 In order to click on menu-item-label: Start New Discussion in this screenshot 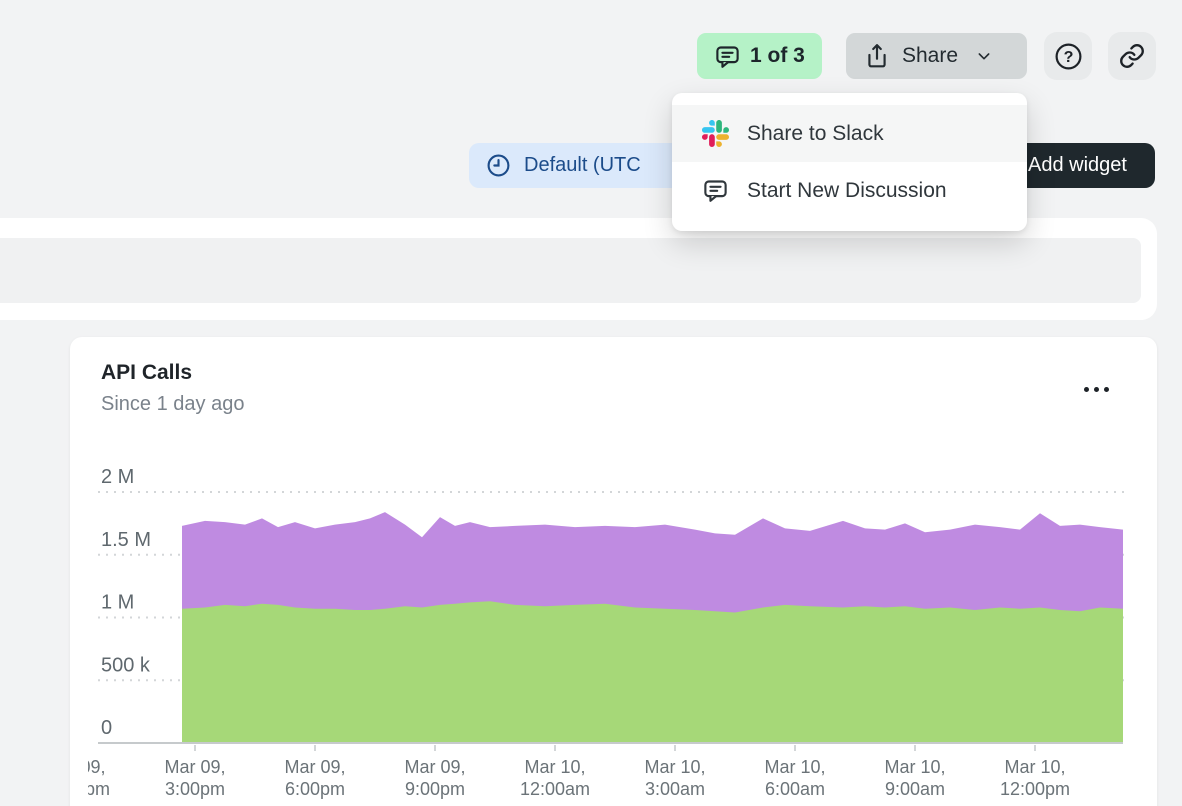, I will do `click(847, 190)`.